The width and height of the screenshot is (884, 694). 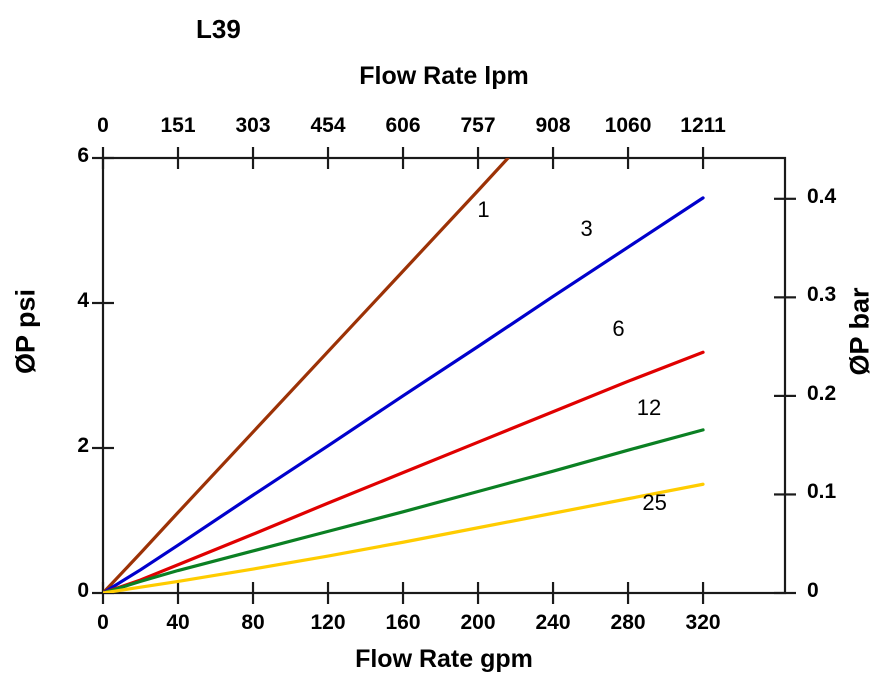 What do you see at coordinates (586, 228) in the screenshot?
I see `curve-label-3: 3` at bounding box center [586, 228].